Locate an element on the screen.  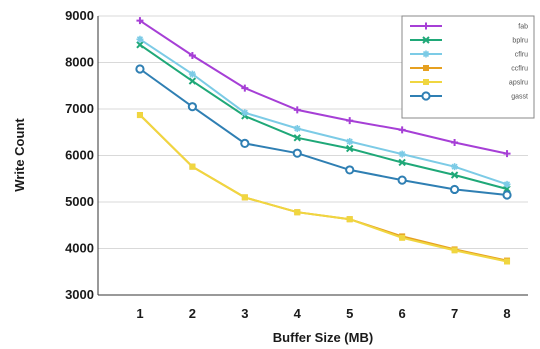
x-tick-label: 3 is located at coordinates (244, 313).